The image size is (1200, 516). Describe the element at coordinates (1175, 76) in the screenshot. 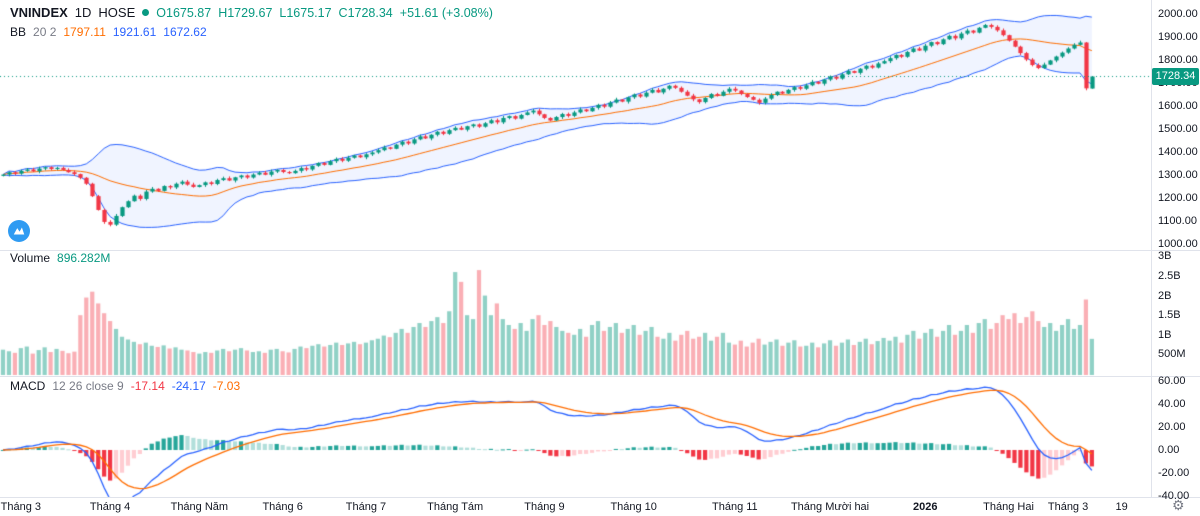

I see `last-price-label: 1728.34` at that location.